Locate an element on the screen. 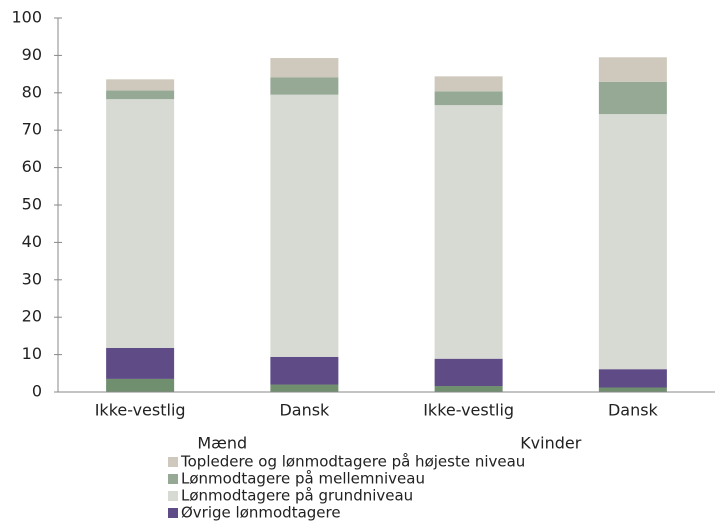 Image resolution: width=722 pixels, height=525 pixels. y-tick-label: 30 is located at coordinates (32, 278).